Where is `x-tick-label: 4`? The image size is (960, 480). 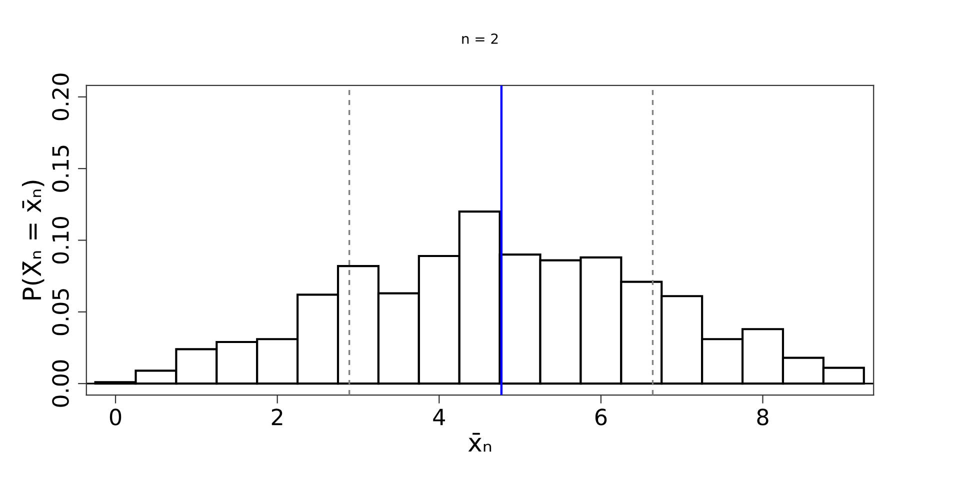
x-tick-label: 4 is located at coordinates (439, 417).